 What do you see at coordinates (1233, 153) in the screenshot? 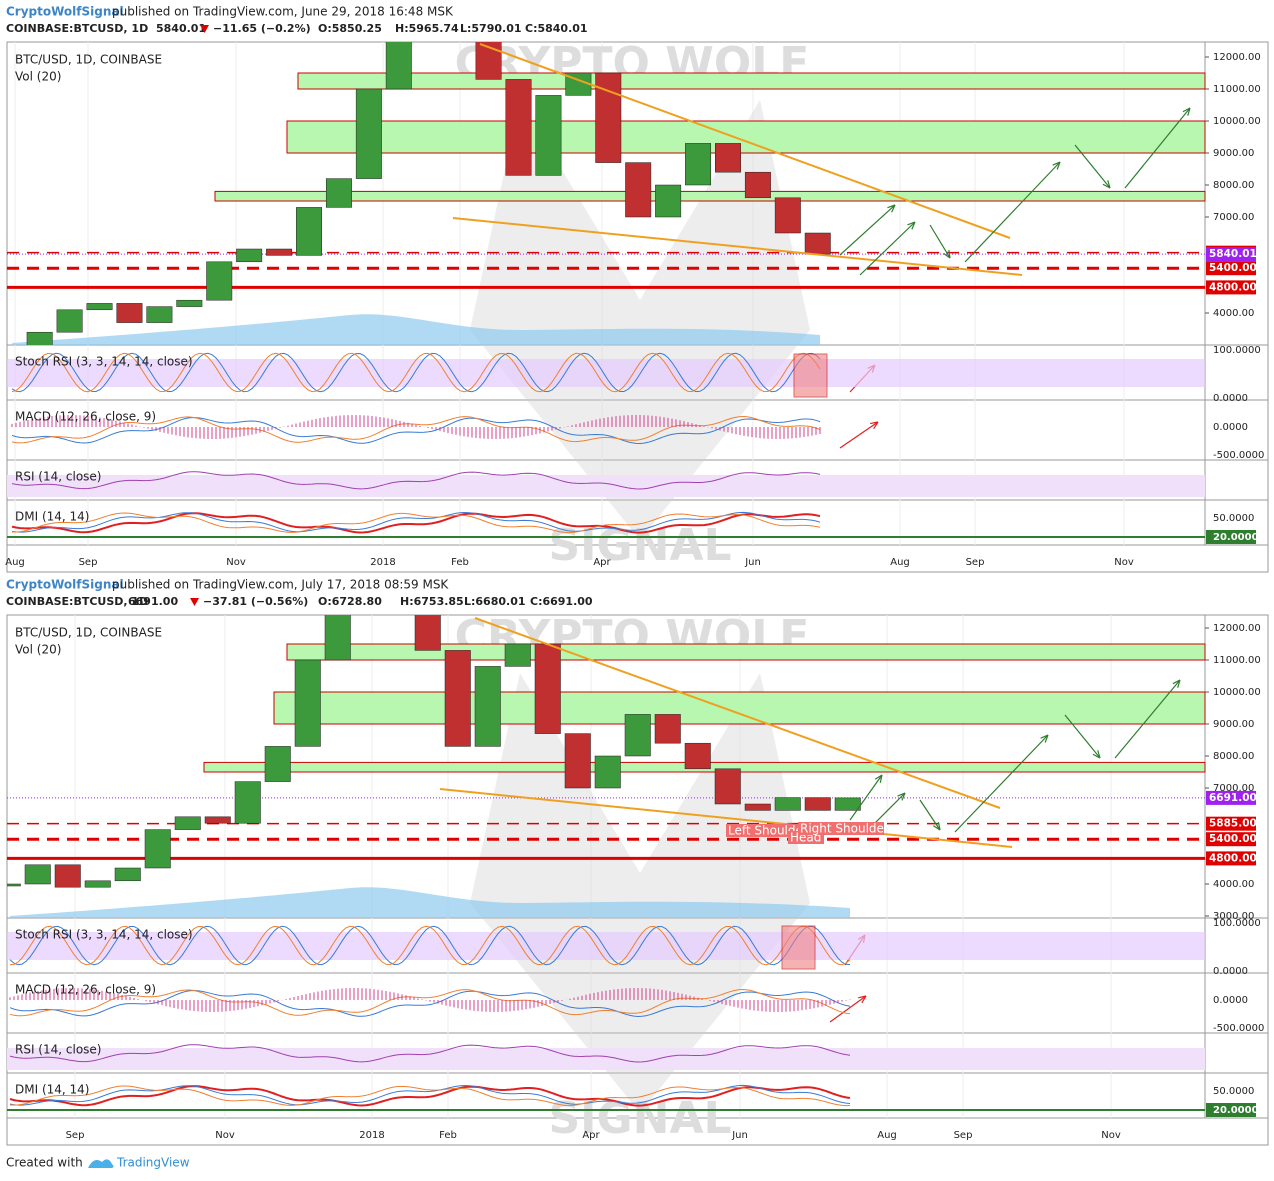
I see `price-tick-label: 9000.00` at bounding box center [1233, 153].